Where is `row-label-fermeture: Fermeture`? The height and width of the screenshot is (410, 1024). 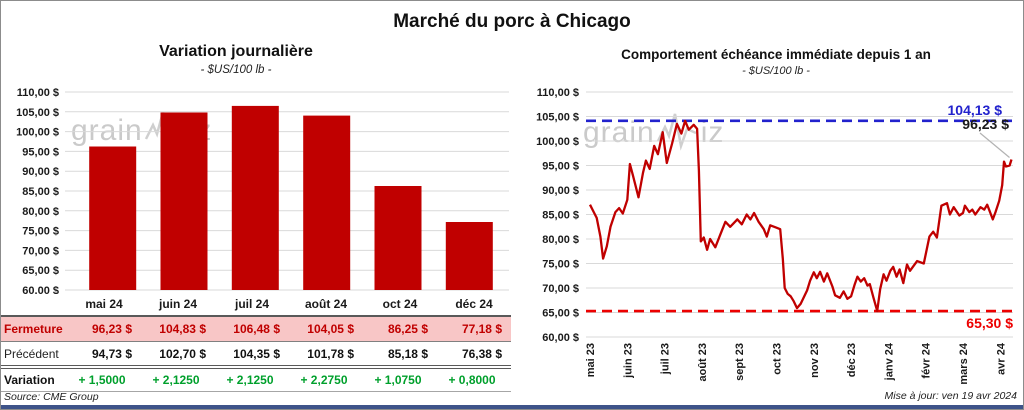
row-label-fermeture: Fermeture is located at coordinates (33, 329).